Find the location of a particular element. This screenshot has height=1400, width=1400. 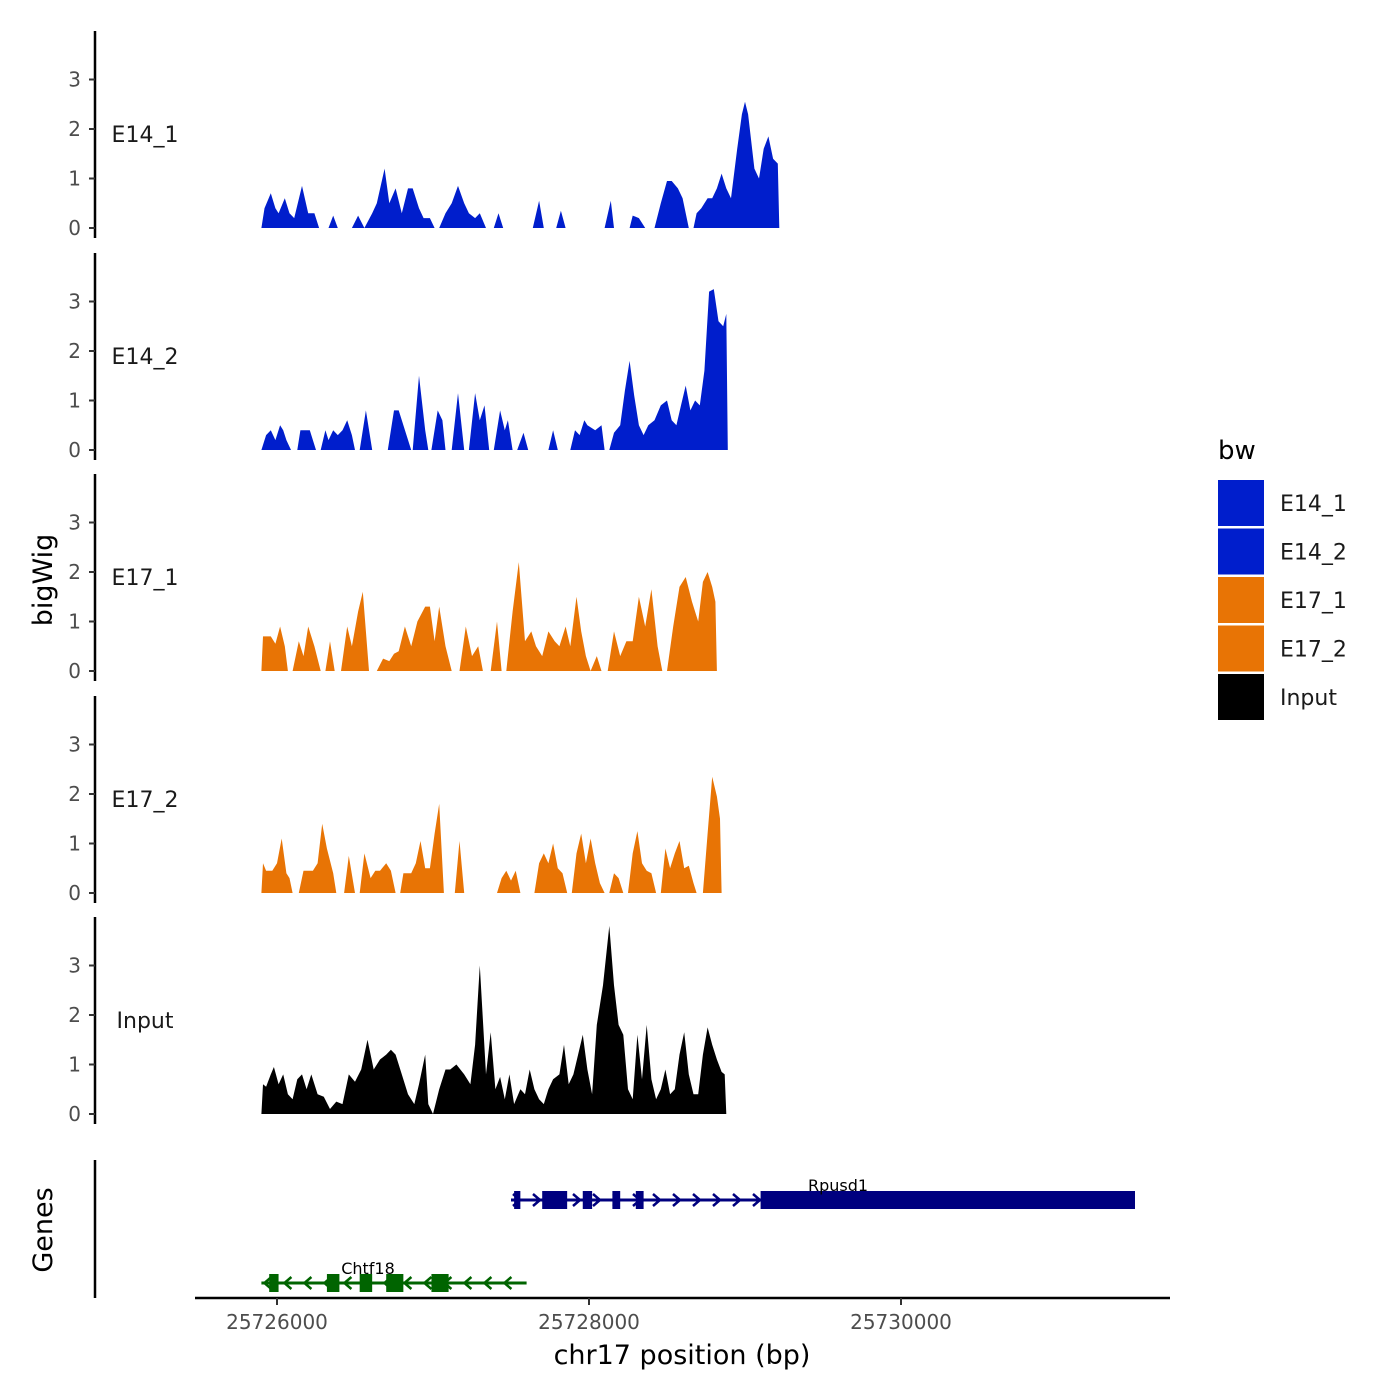

legend-label: E17_2 is located at coordinates (1313, 650).